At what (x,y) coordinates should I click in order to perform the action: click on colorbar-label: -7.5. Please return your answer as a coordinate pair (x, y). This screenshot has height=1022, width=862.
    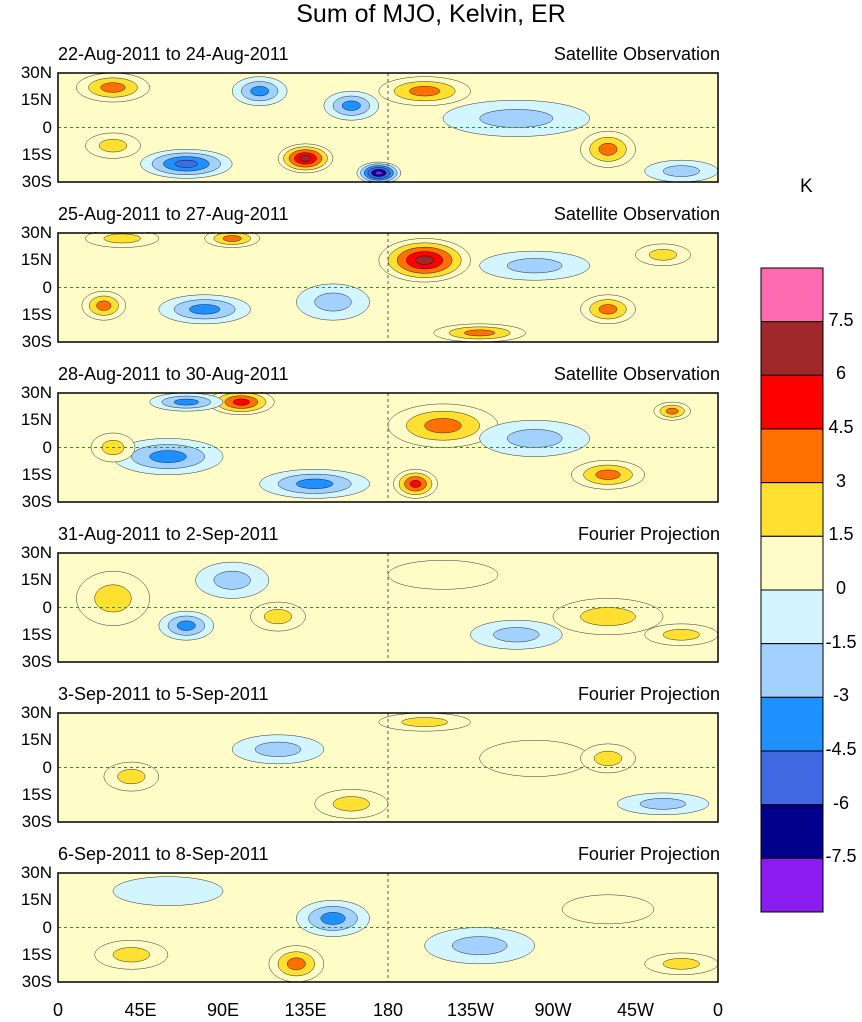
    Looking at the image, I should click on (841, 856).